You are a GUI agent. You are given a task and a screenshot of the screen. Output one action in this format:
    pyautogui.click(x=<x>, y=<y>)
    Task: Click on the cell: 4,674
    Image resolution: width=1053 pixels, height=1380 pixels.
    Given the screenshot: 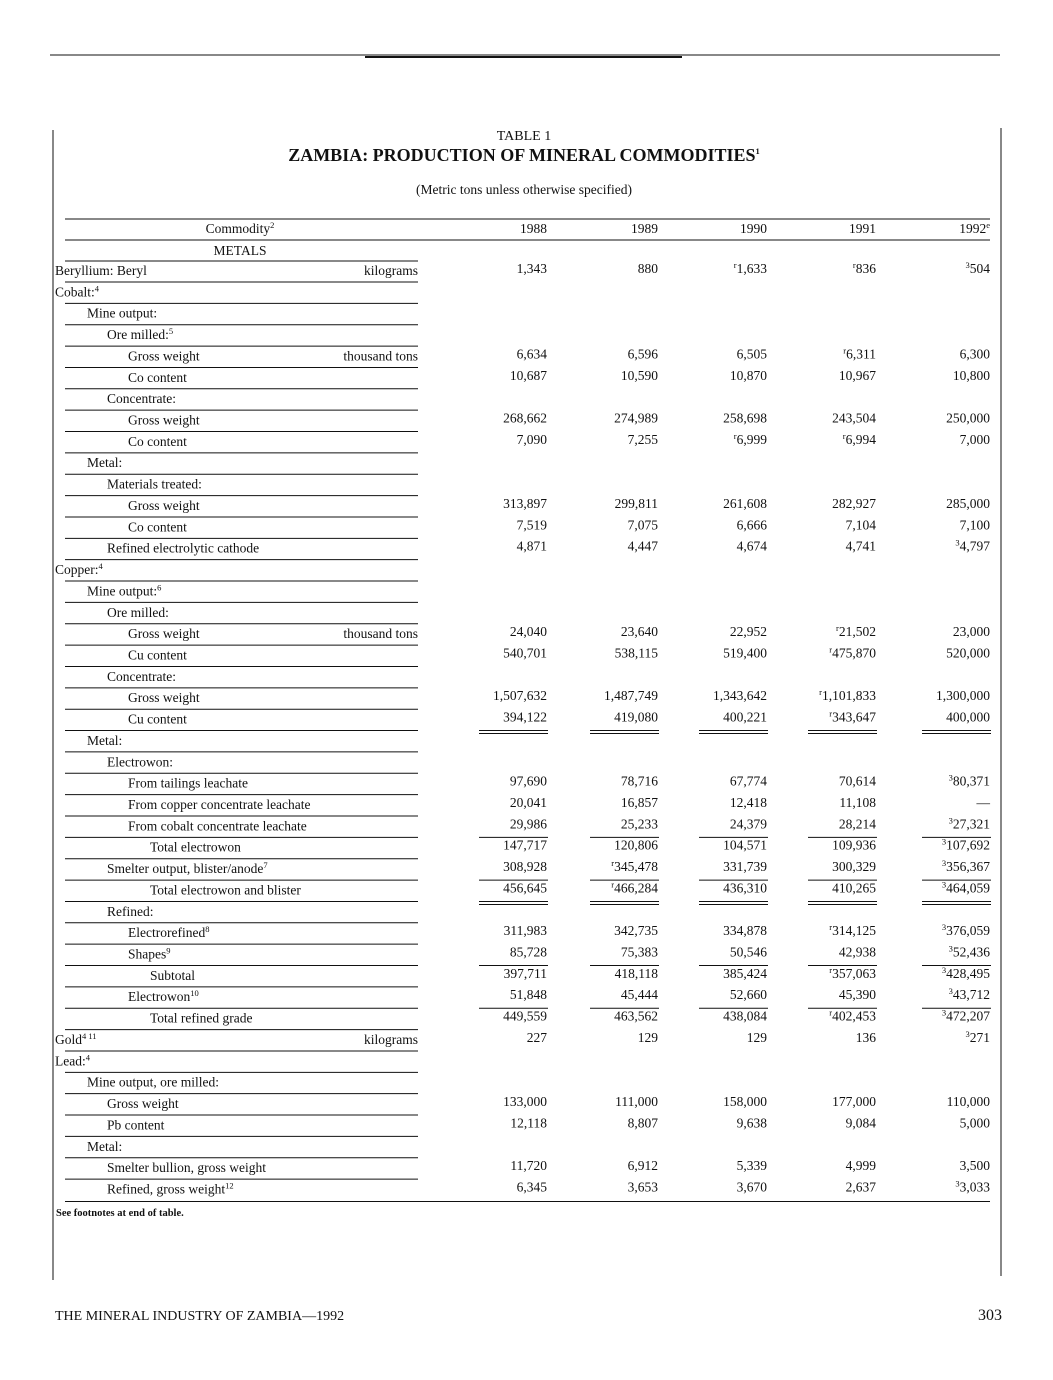 What is the action you would take?
    pyautogui.click(x=752, y=546)
    